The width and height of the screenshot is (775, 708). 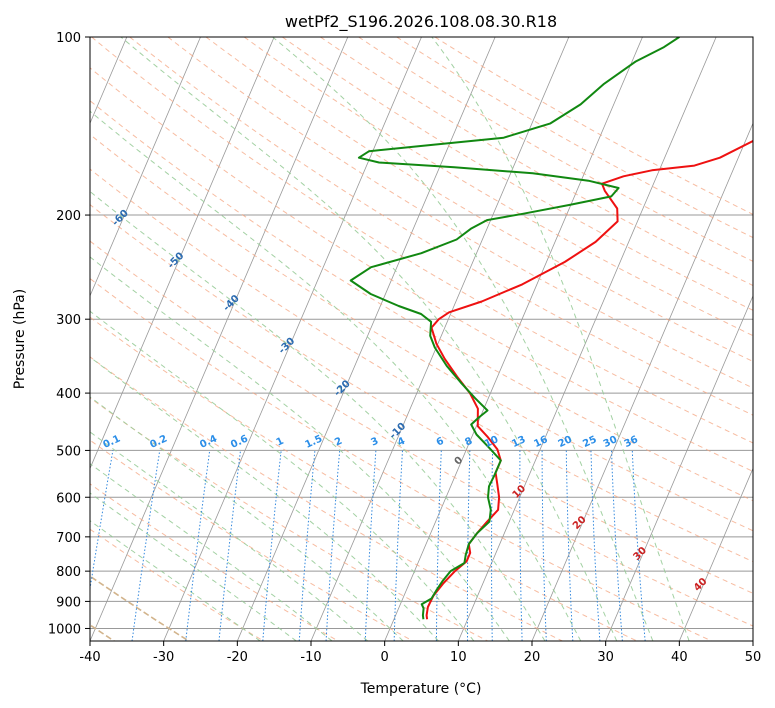 What do you see at coordinates (342, 388) in the screenshot?
I see `isotherm-label: -20` at bounding box center [342, 388].